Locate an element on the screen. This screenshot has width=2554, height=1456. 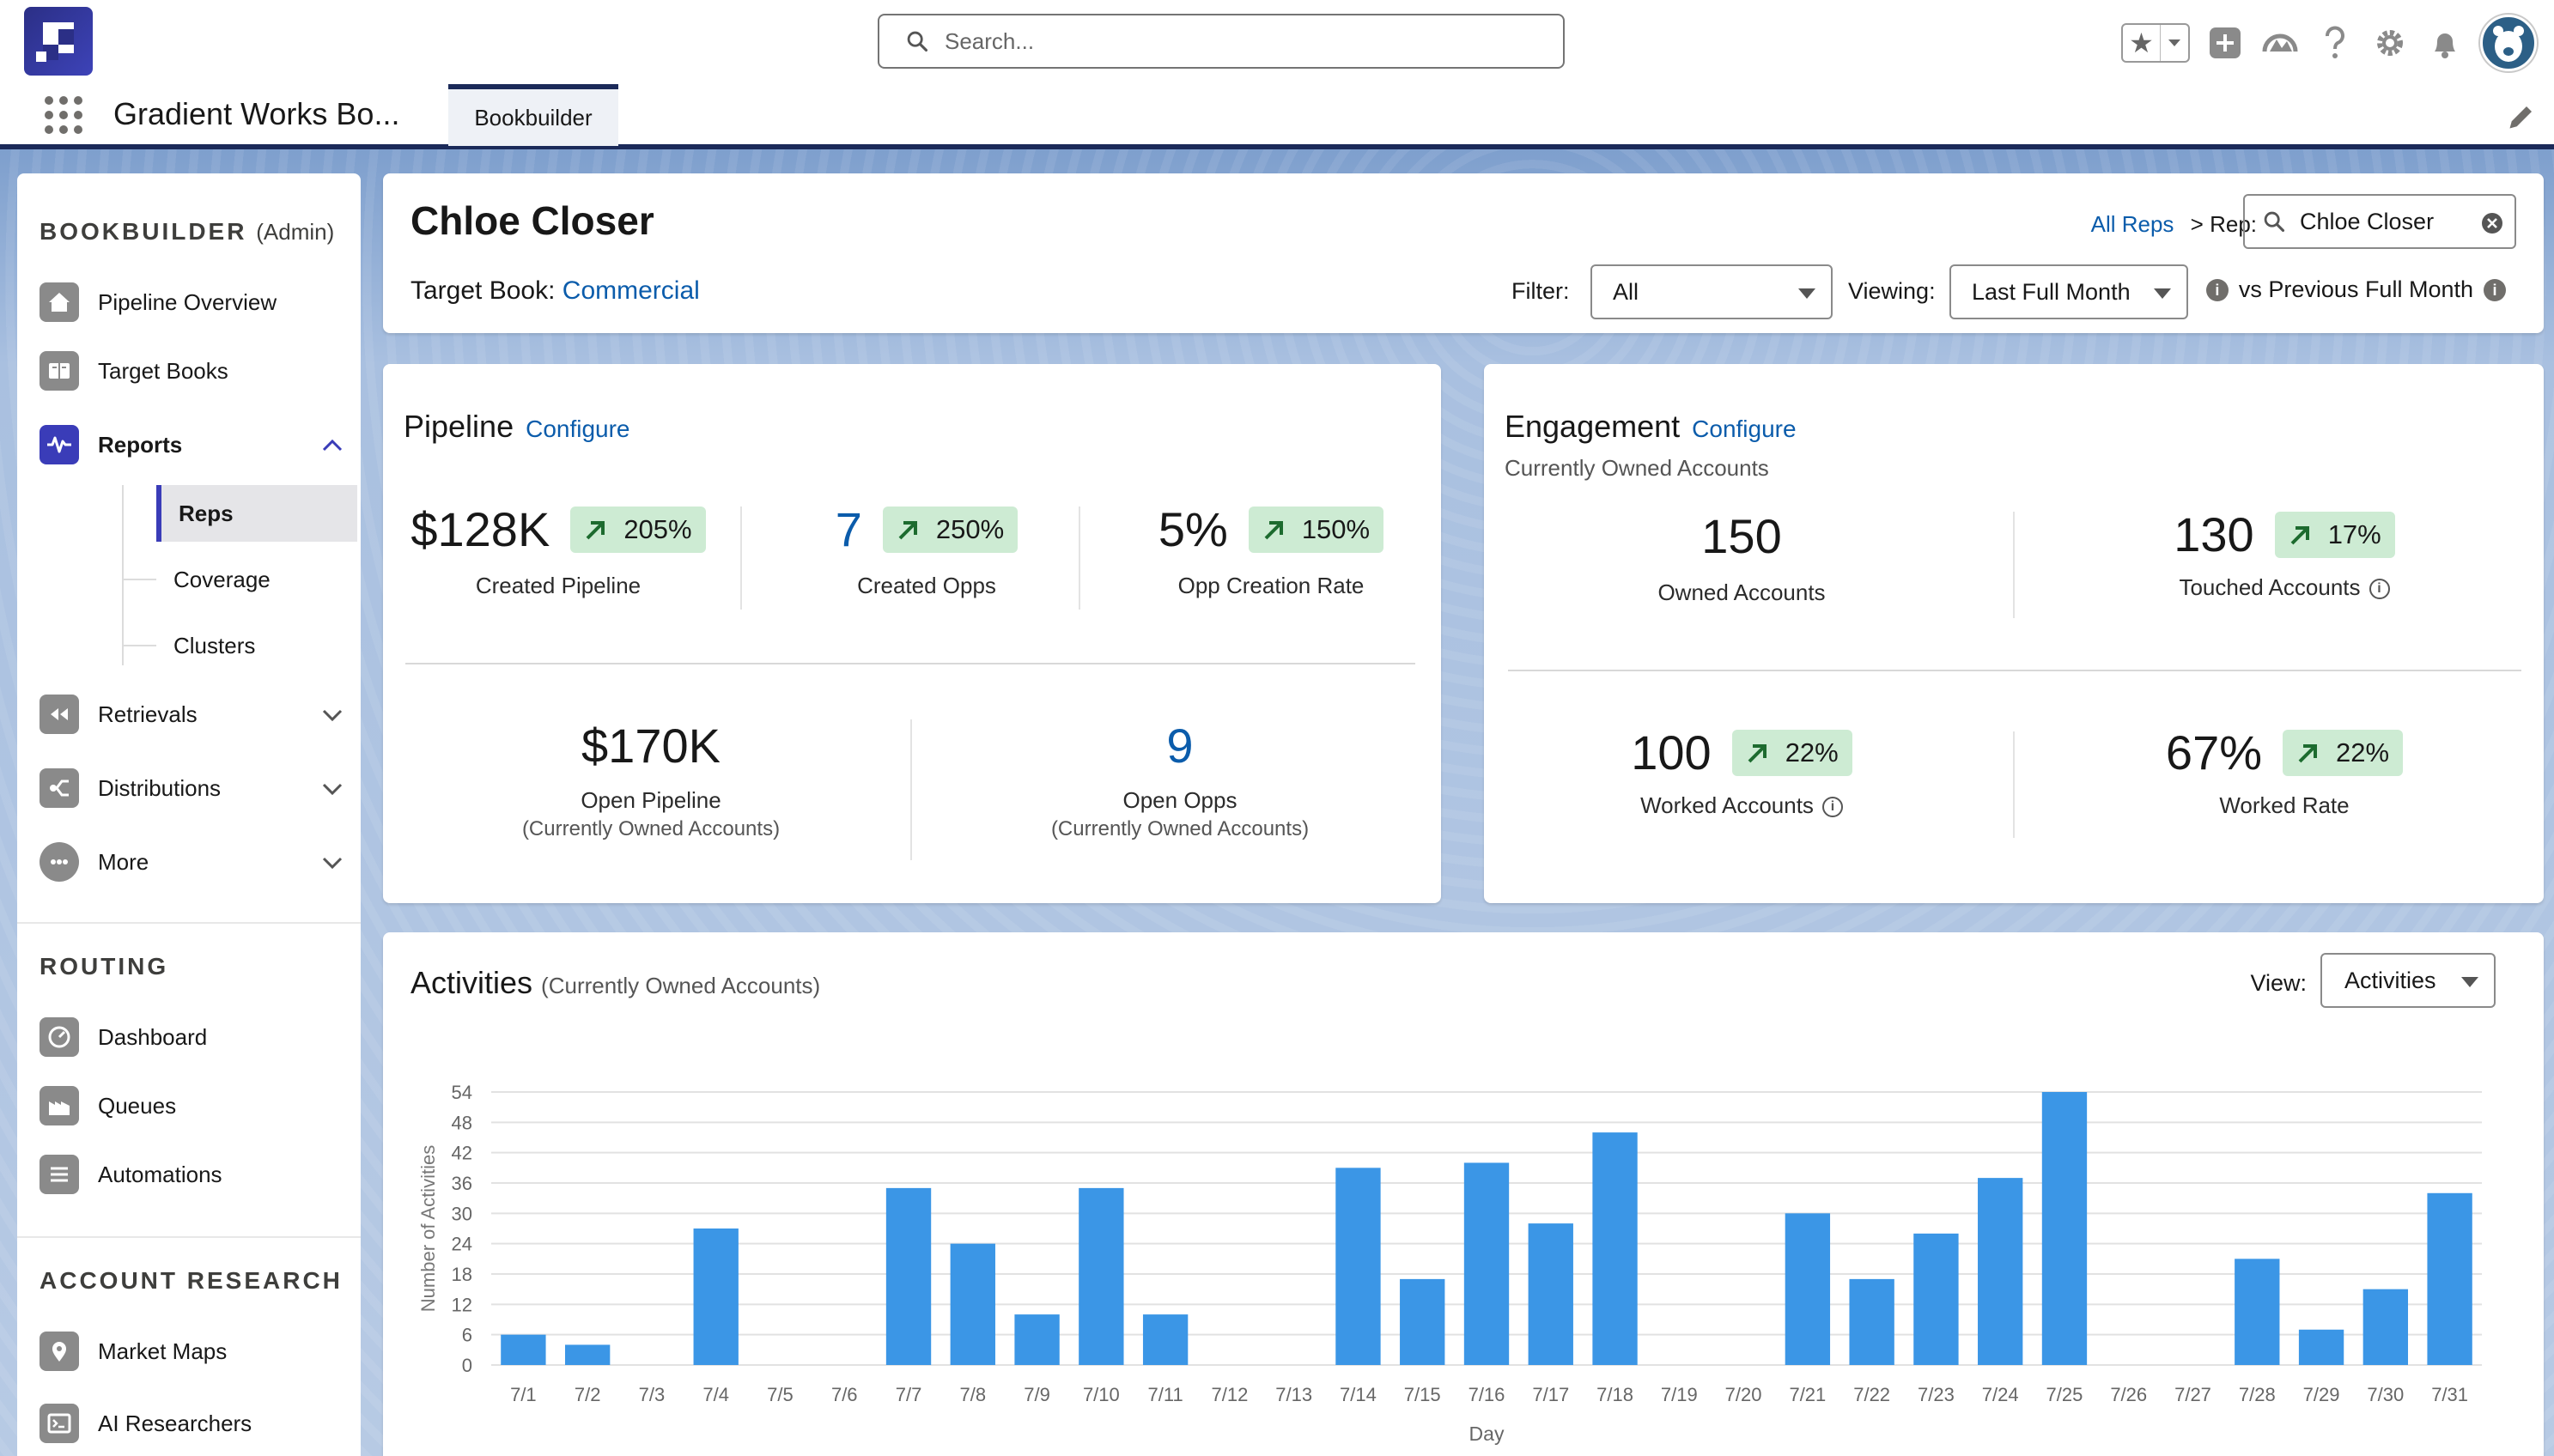
sidebar-section-routing: ROUTING is located at coordinates (104, 966).